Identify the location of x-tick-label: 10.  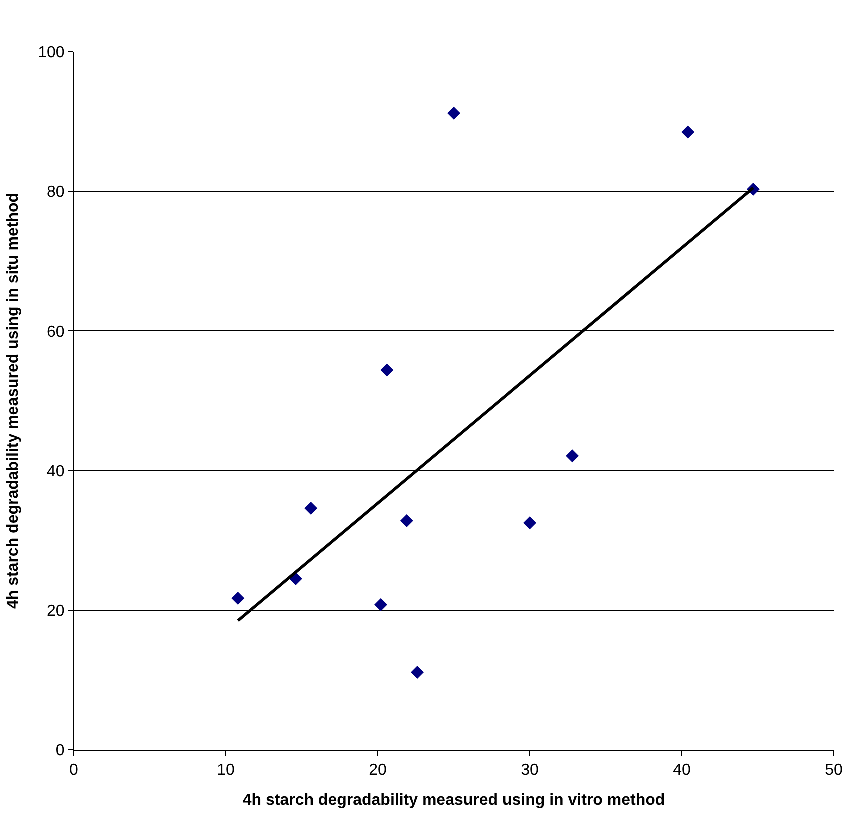
(226, 771).